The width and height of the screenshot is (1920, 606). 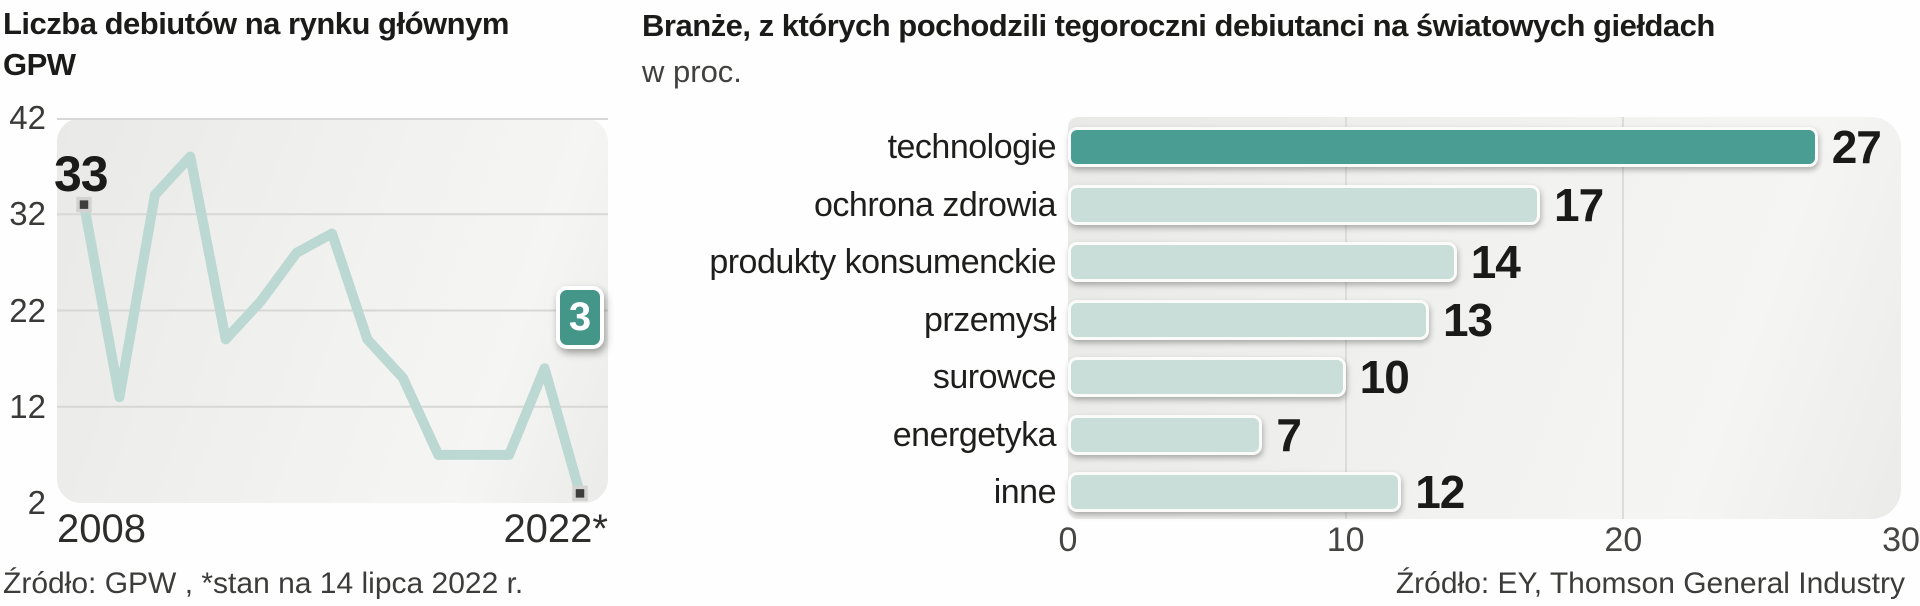 What do you see at coordinates (972, 147) in the screenshot?
I see `category-label: technologie` at bounding box center [972, 147].